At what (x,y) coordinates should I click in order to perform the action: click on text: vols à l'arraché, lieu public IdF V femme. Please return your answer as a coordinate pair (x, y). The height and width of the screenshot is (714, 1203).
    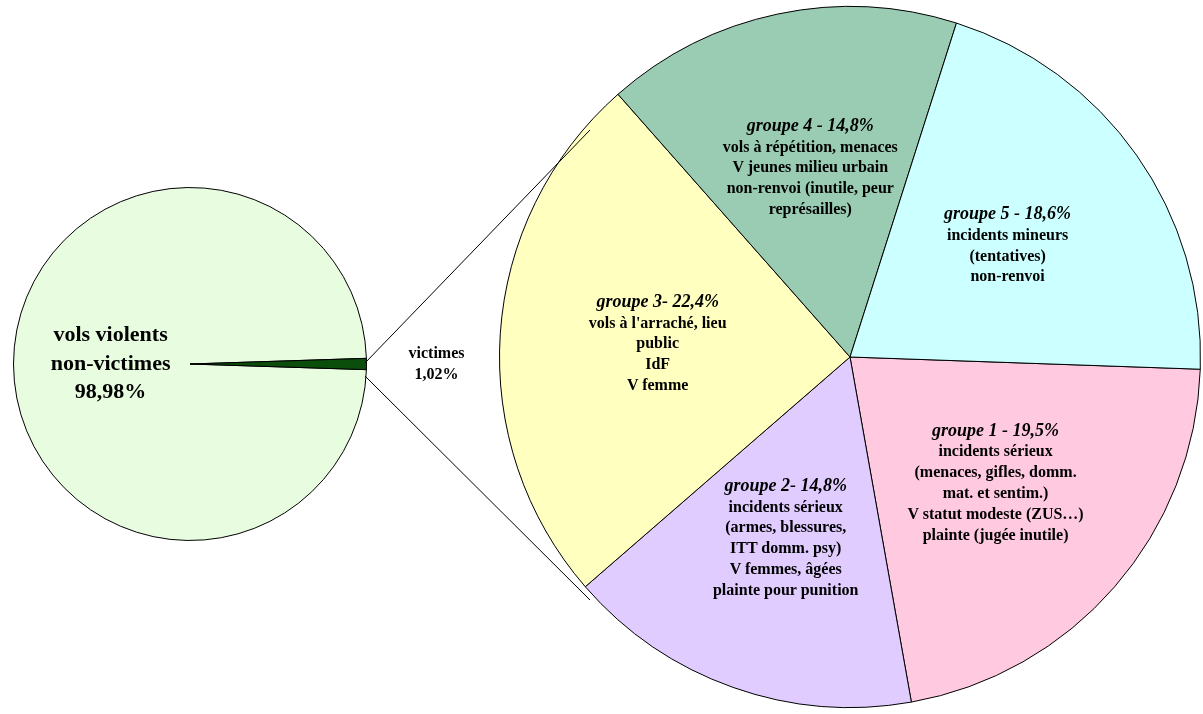
    Looking at the image, I should click on (657, 353).